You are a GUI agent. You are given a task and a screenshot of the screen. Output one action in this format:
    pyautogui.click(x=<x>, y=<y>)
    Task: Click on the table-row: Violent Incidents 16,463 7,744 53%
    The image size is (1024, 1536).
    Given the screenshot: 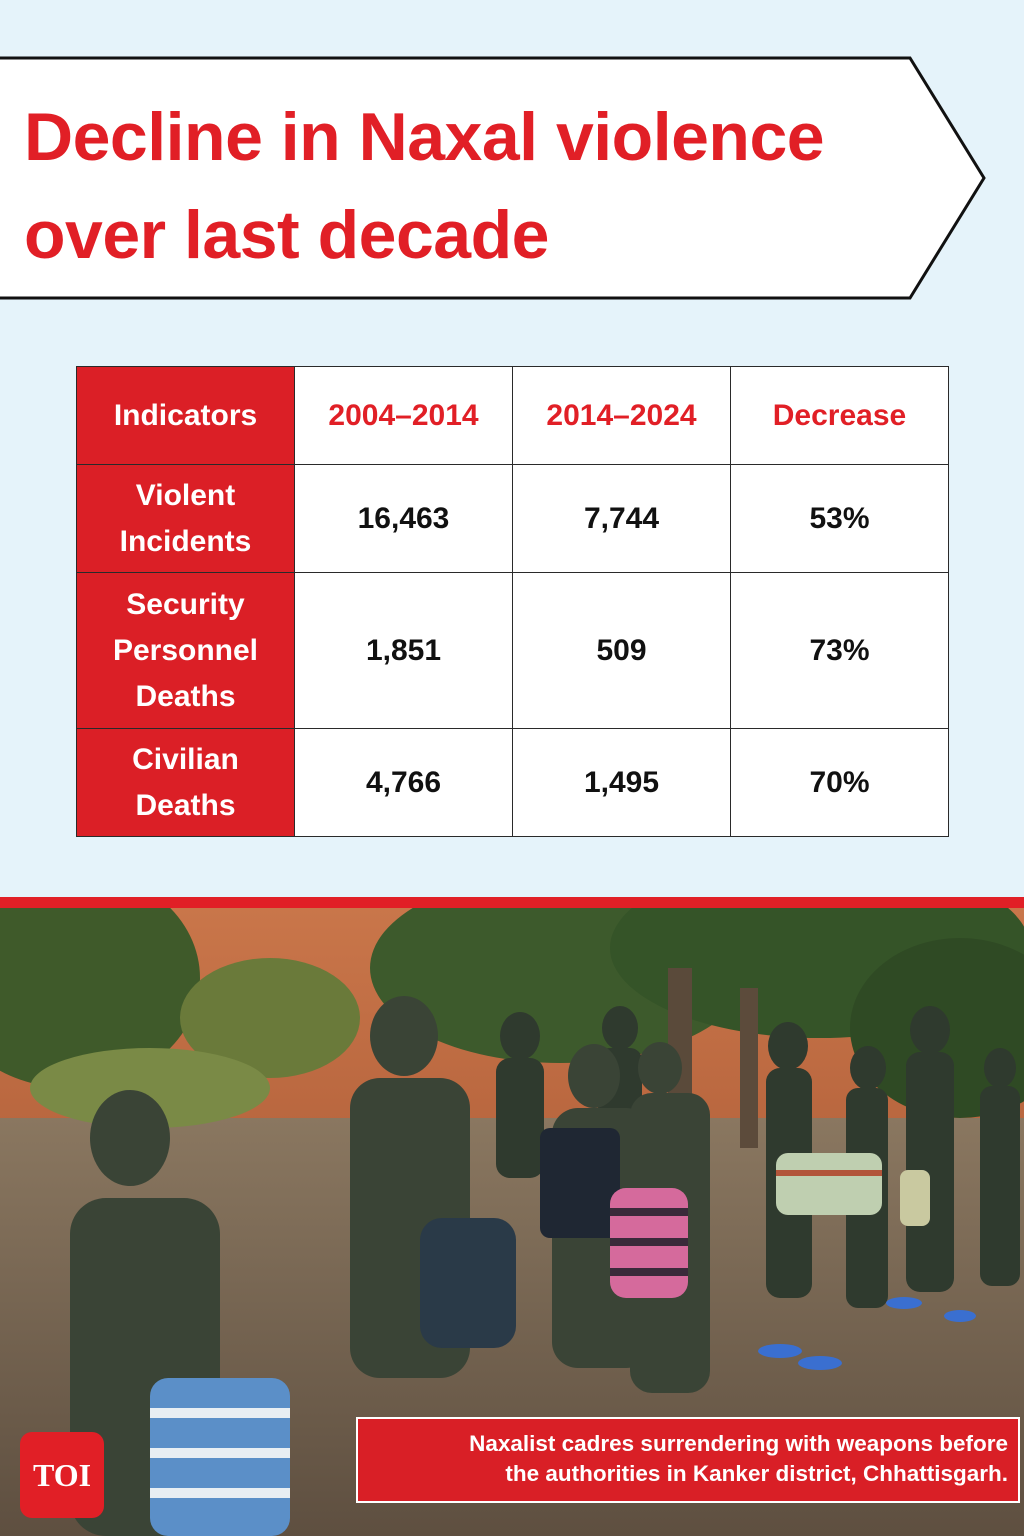 What is the action you would take?
    pyautogui.click(x=512, y=518)
    